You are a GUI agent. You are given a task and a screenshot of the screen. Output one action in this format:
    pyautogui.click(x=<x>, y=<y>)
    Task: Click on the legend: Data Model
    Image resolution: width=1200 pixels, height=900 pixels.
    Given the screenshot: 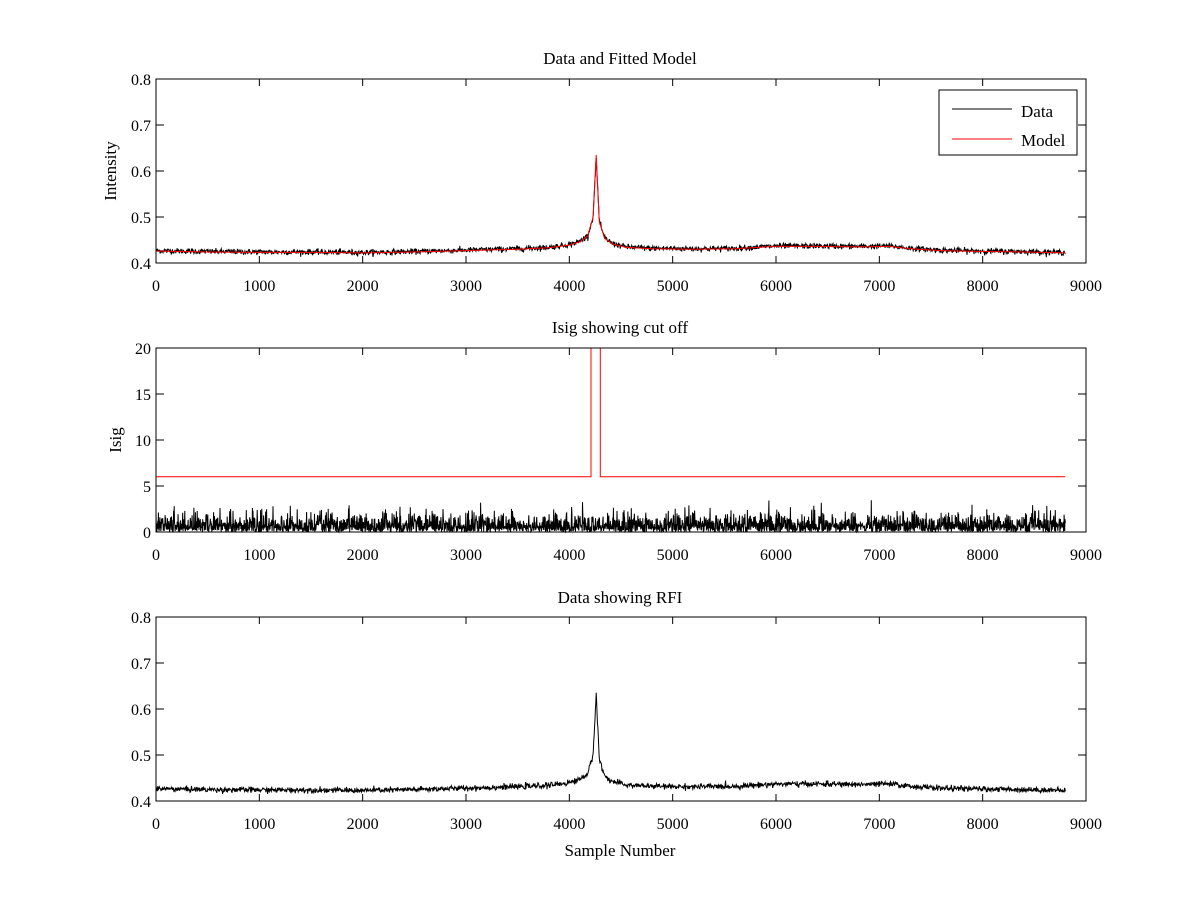 What is the action you would take?
    pyautogui.click(x=1008, y=122)
    